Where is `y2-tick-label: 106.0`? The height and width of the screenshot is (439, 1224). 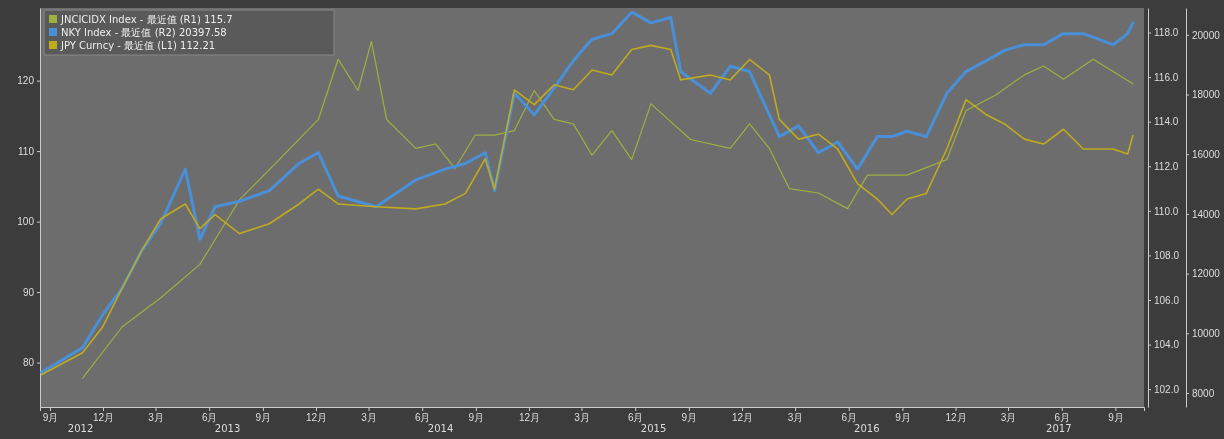
y2-tick-label: 106.0 is located at coordinates (1167, 300).